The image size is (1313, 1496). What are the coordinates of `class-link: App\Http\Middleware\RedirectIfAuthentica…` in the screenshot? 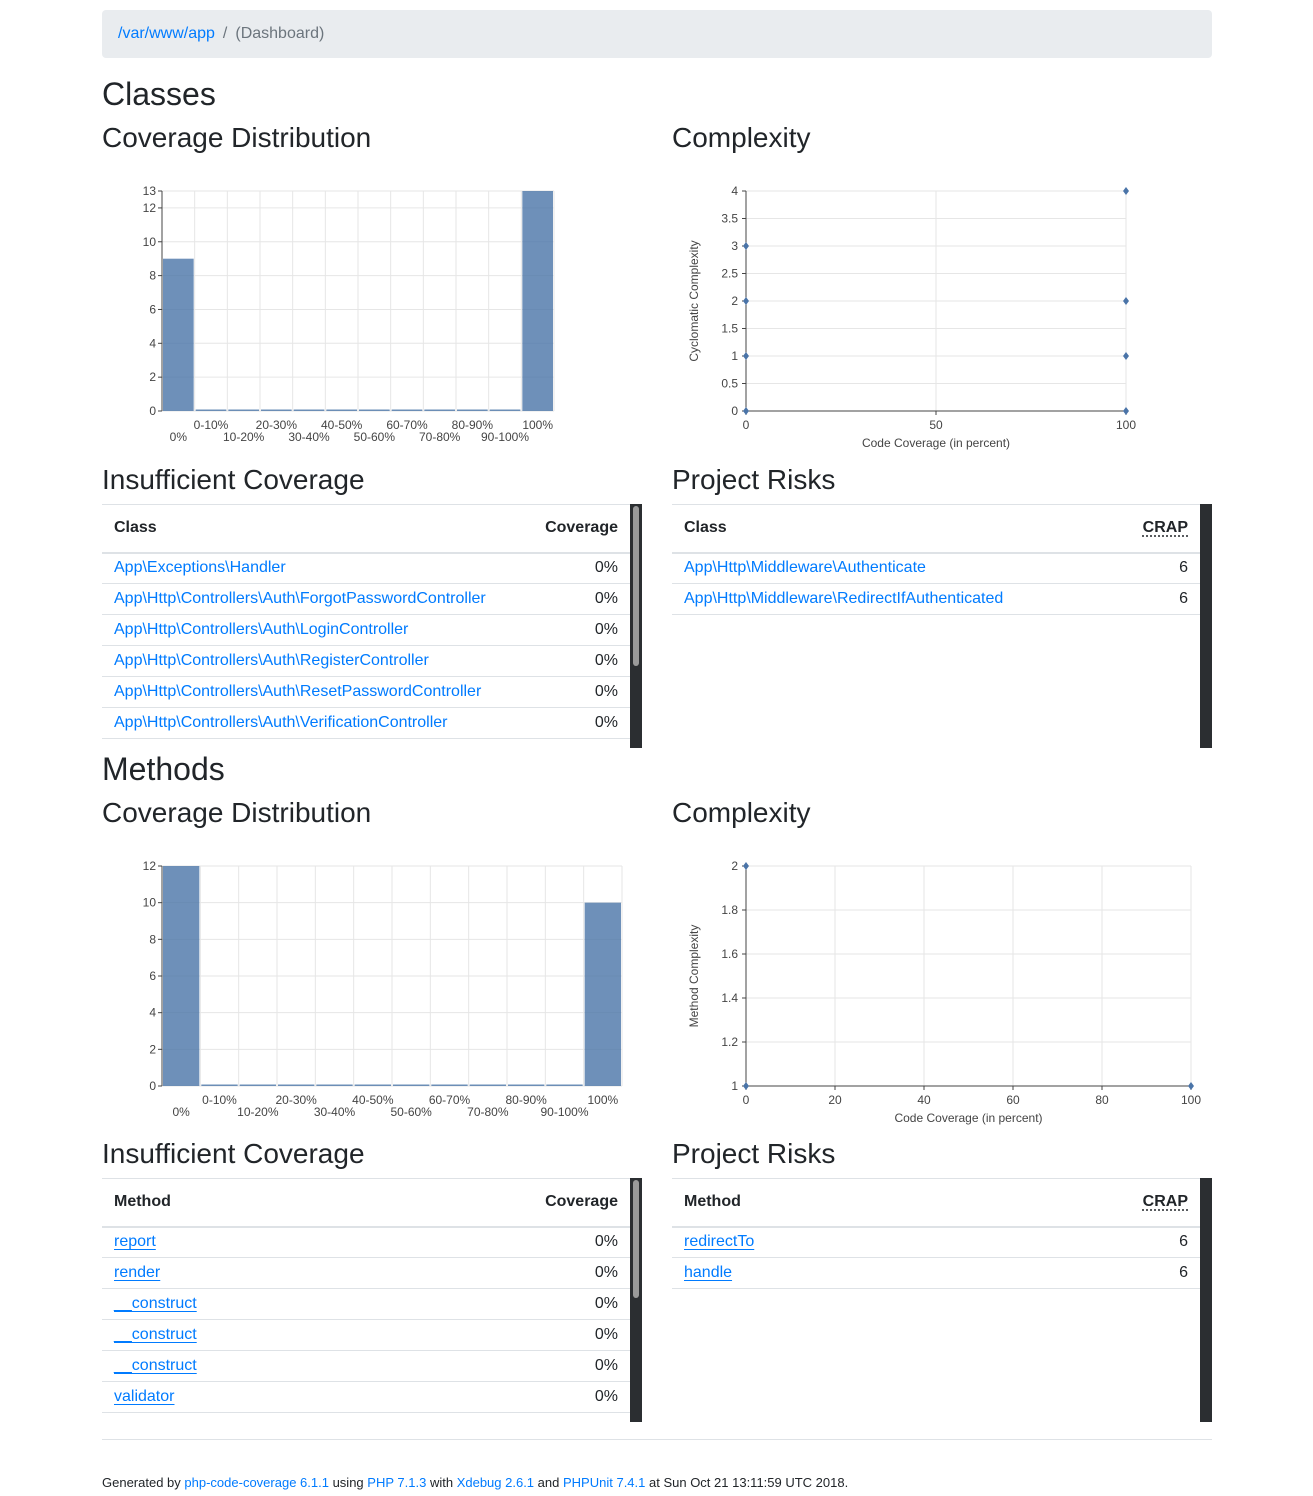 It's located at (844, 598).